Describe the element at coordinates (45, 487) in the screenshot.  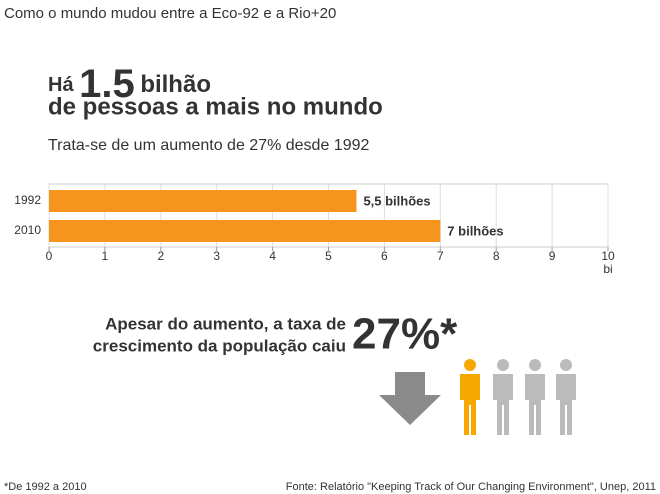
I see `footnote: *De 1992 a 2010` at that location.